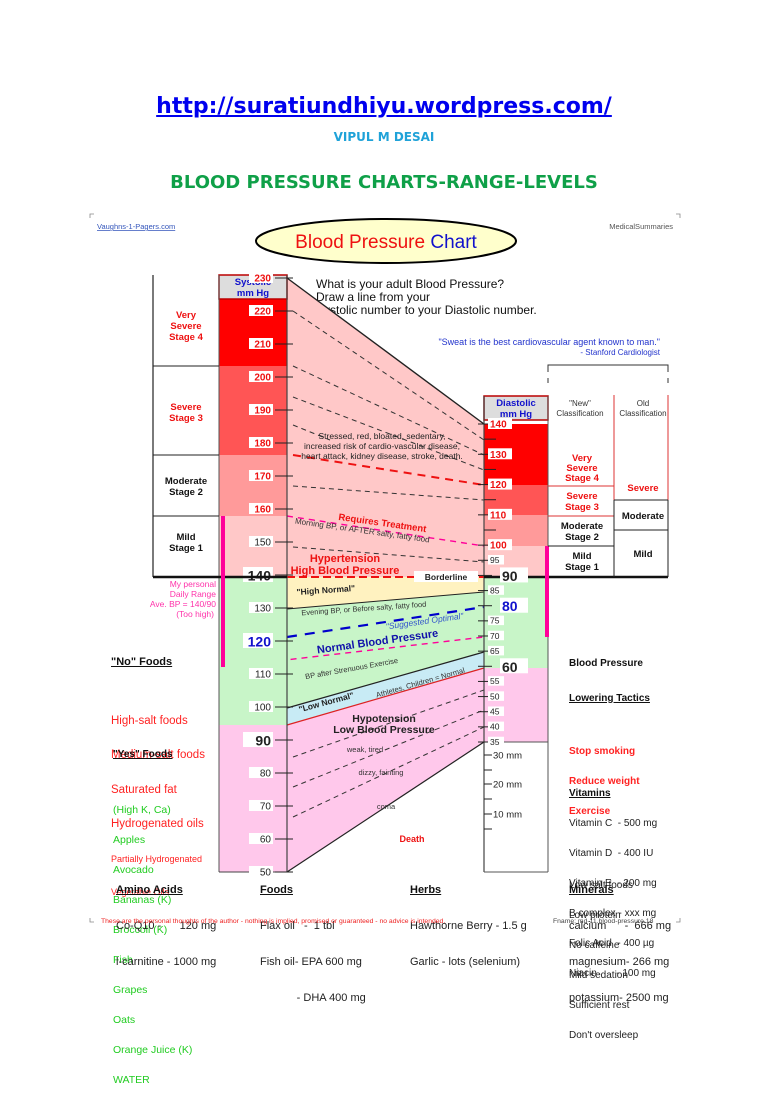  What do you see at coordinates (582, 478) in the screenshot?
I see `new-stage4-3: Stage 4` at bounding box center [582, 478].